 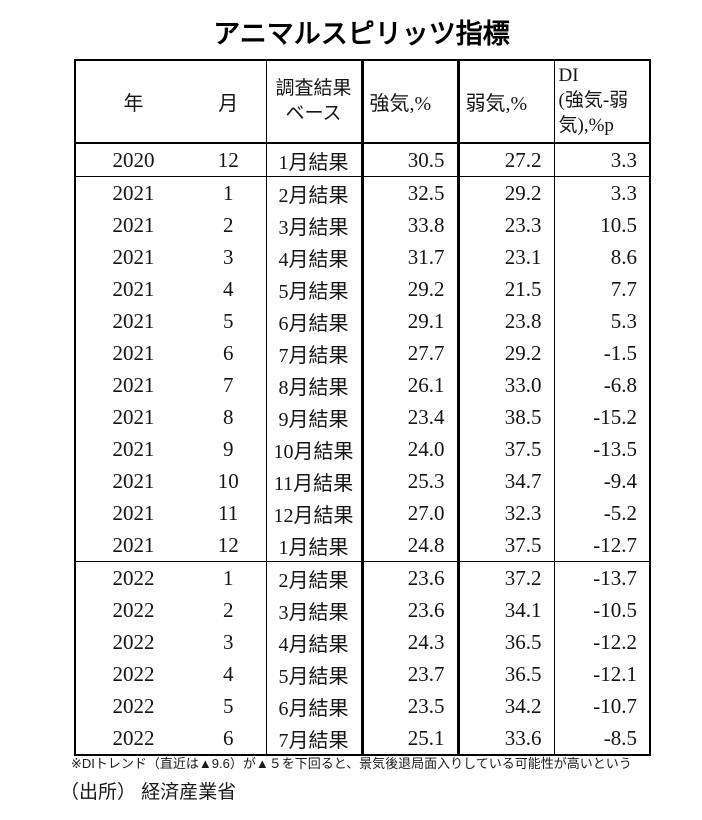 I want to click on page-title: アニマルスピリッツ指標, so click(x=361, y=34).